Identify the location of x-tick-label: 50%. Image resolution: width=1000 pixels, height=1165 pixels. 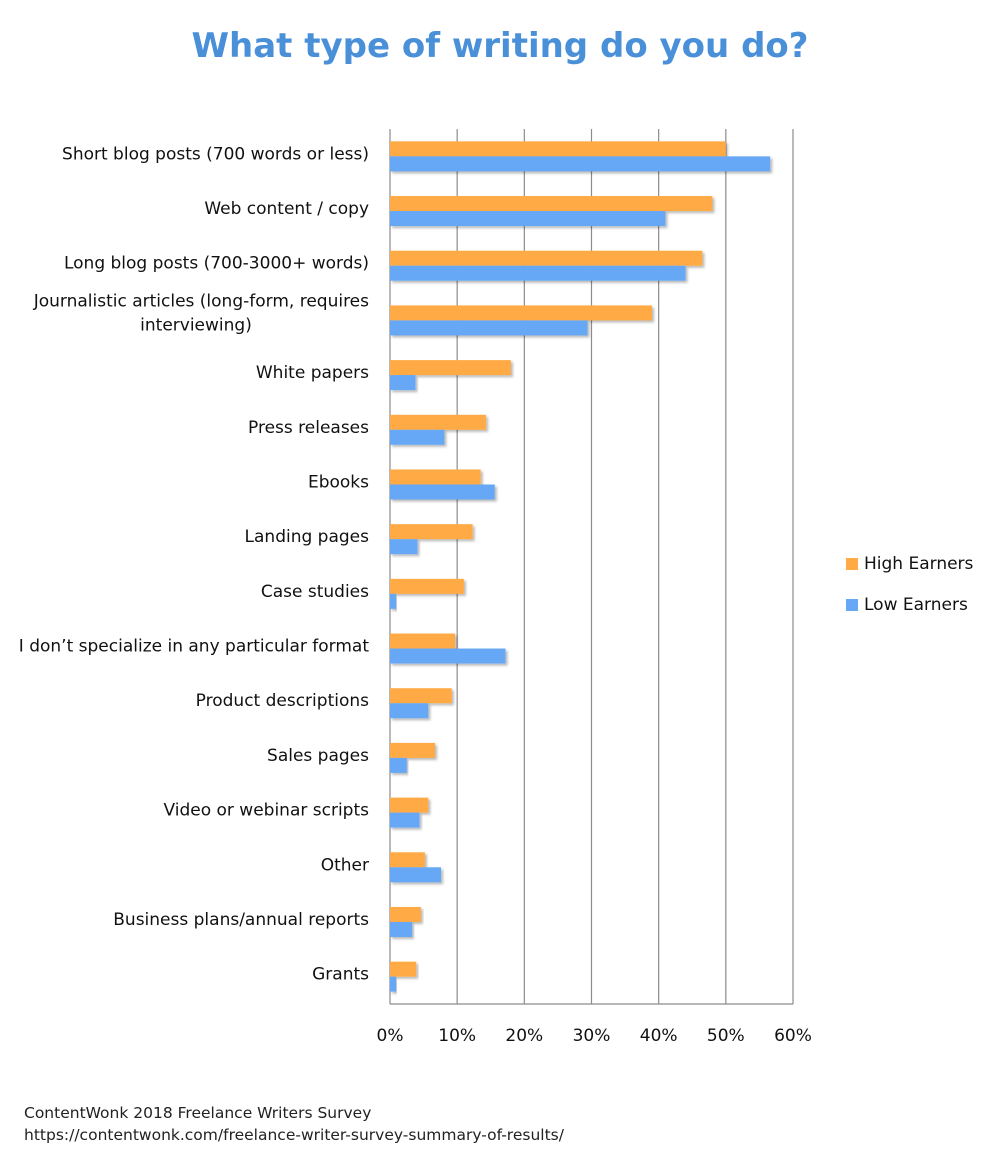
(726, 1036).